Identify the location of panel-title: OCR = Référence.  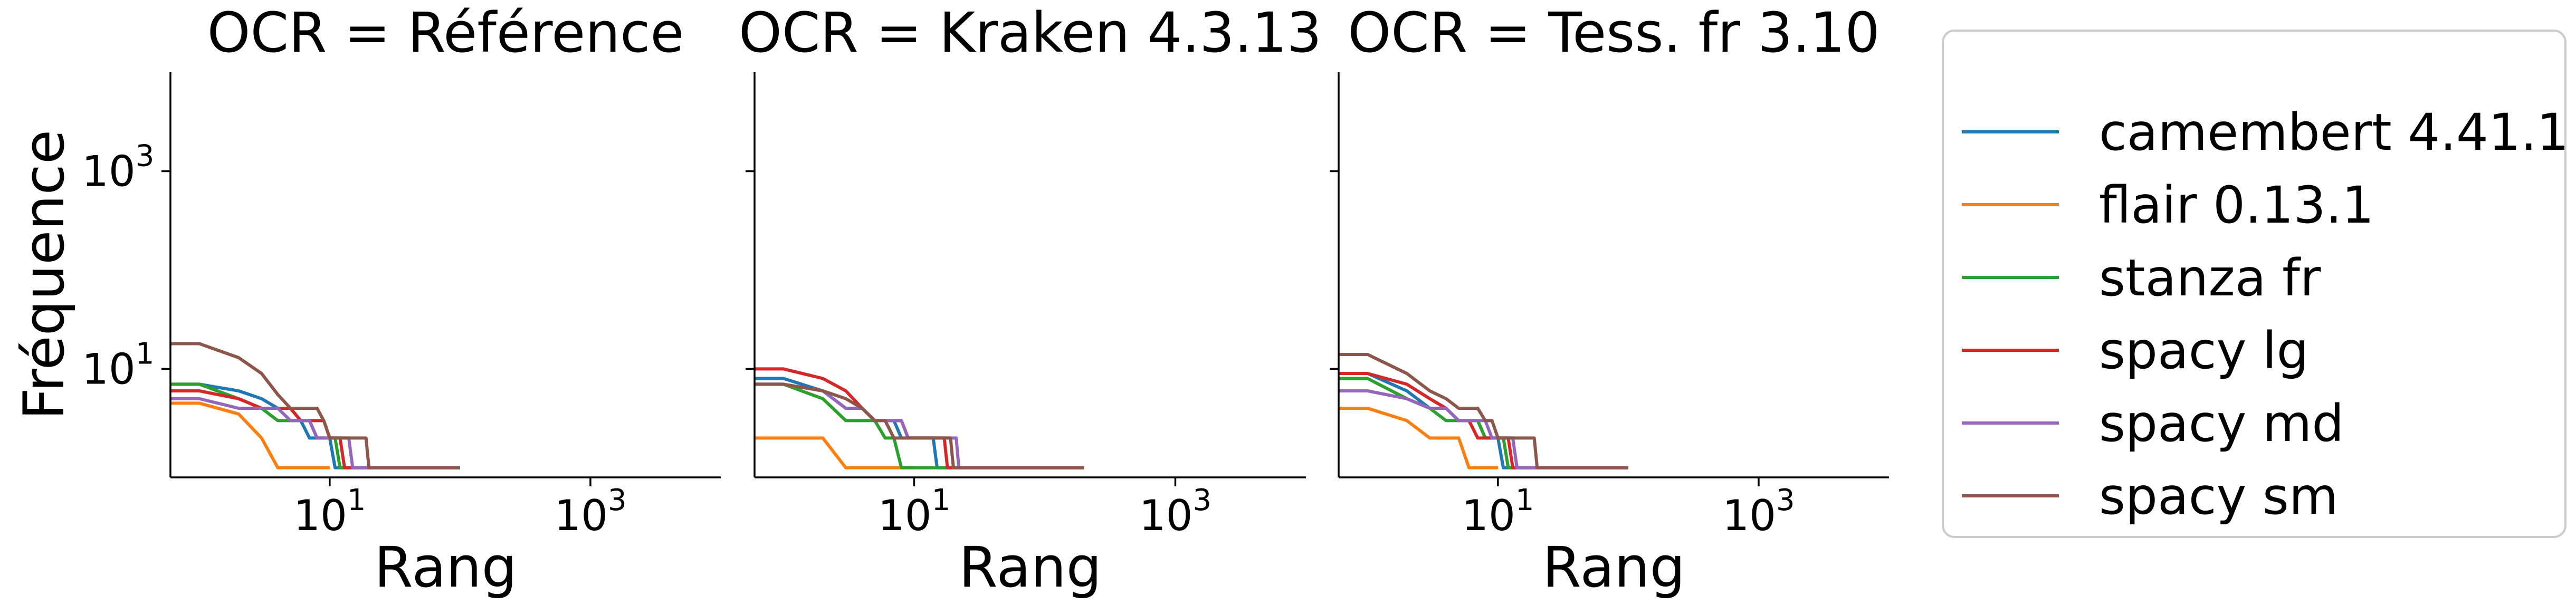
(445, 33).